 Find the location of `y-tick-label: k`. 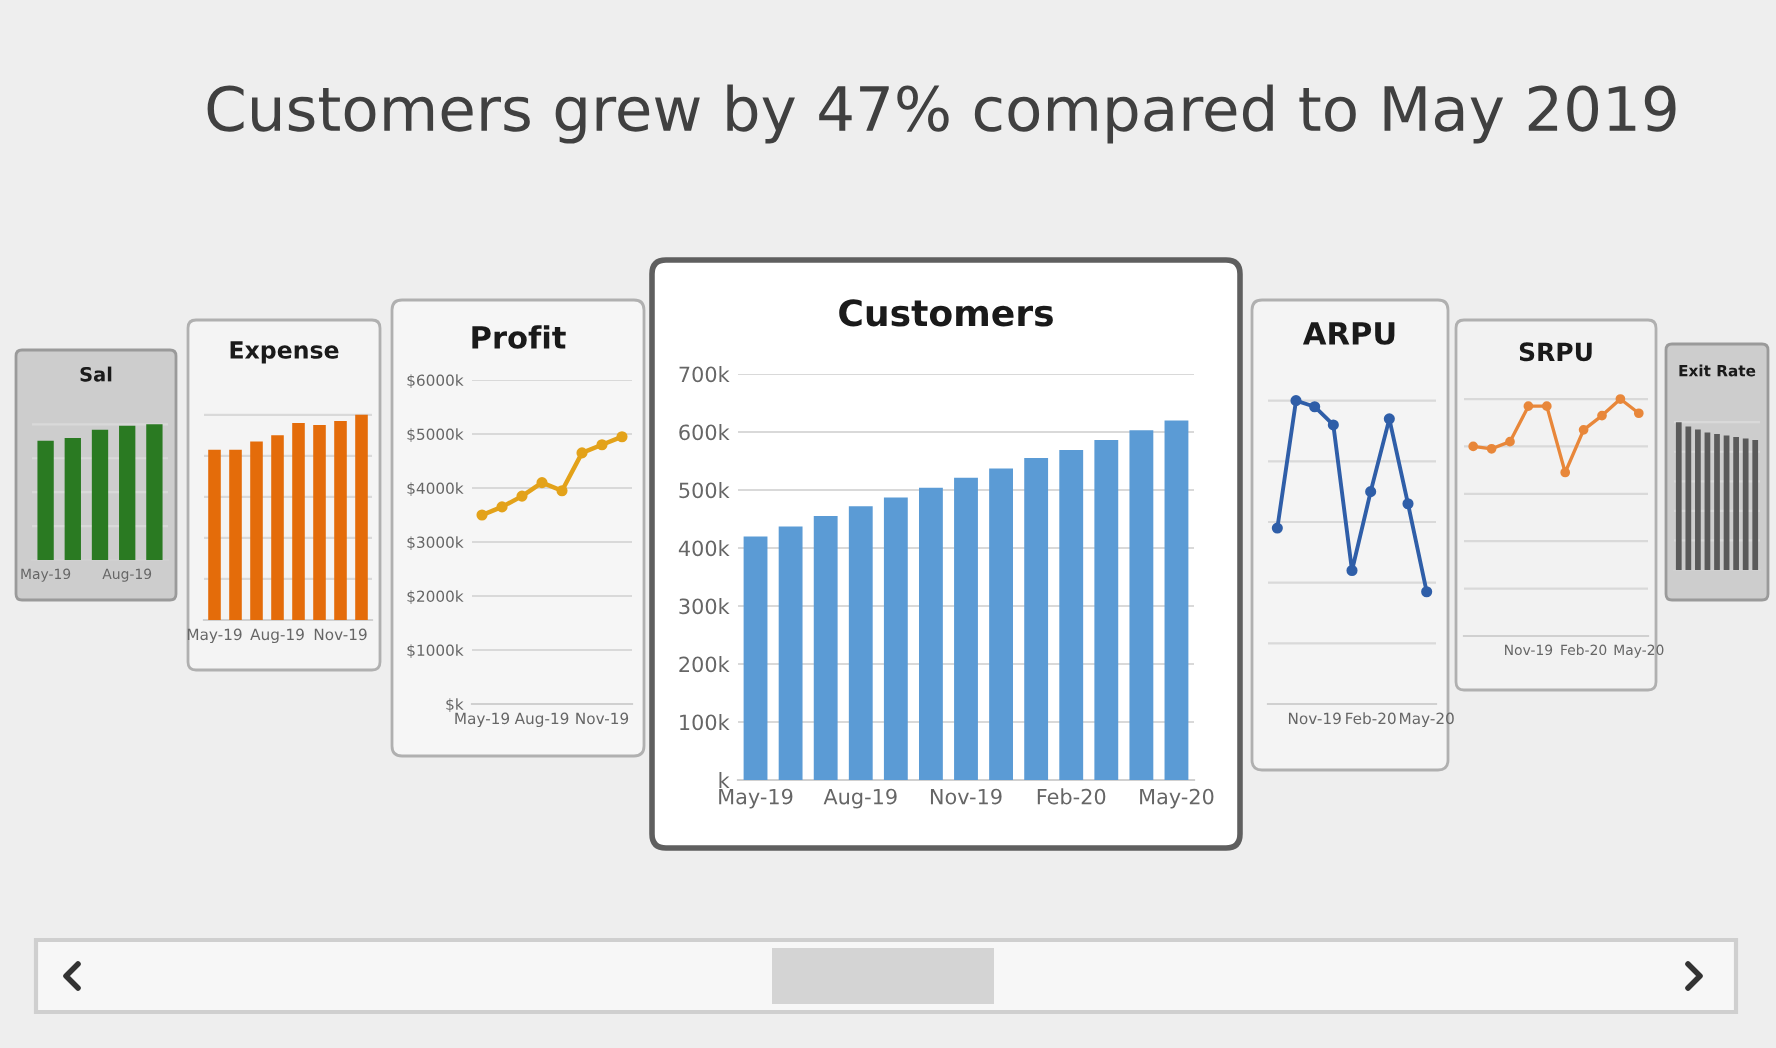

y-tick-label: k is located at coordinates (724, 780).